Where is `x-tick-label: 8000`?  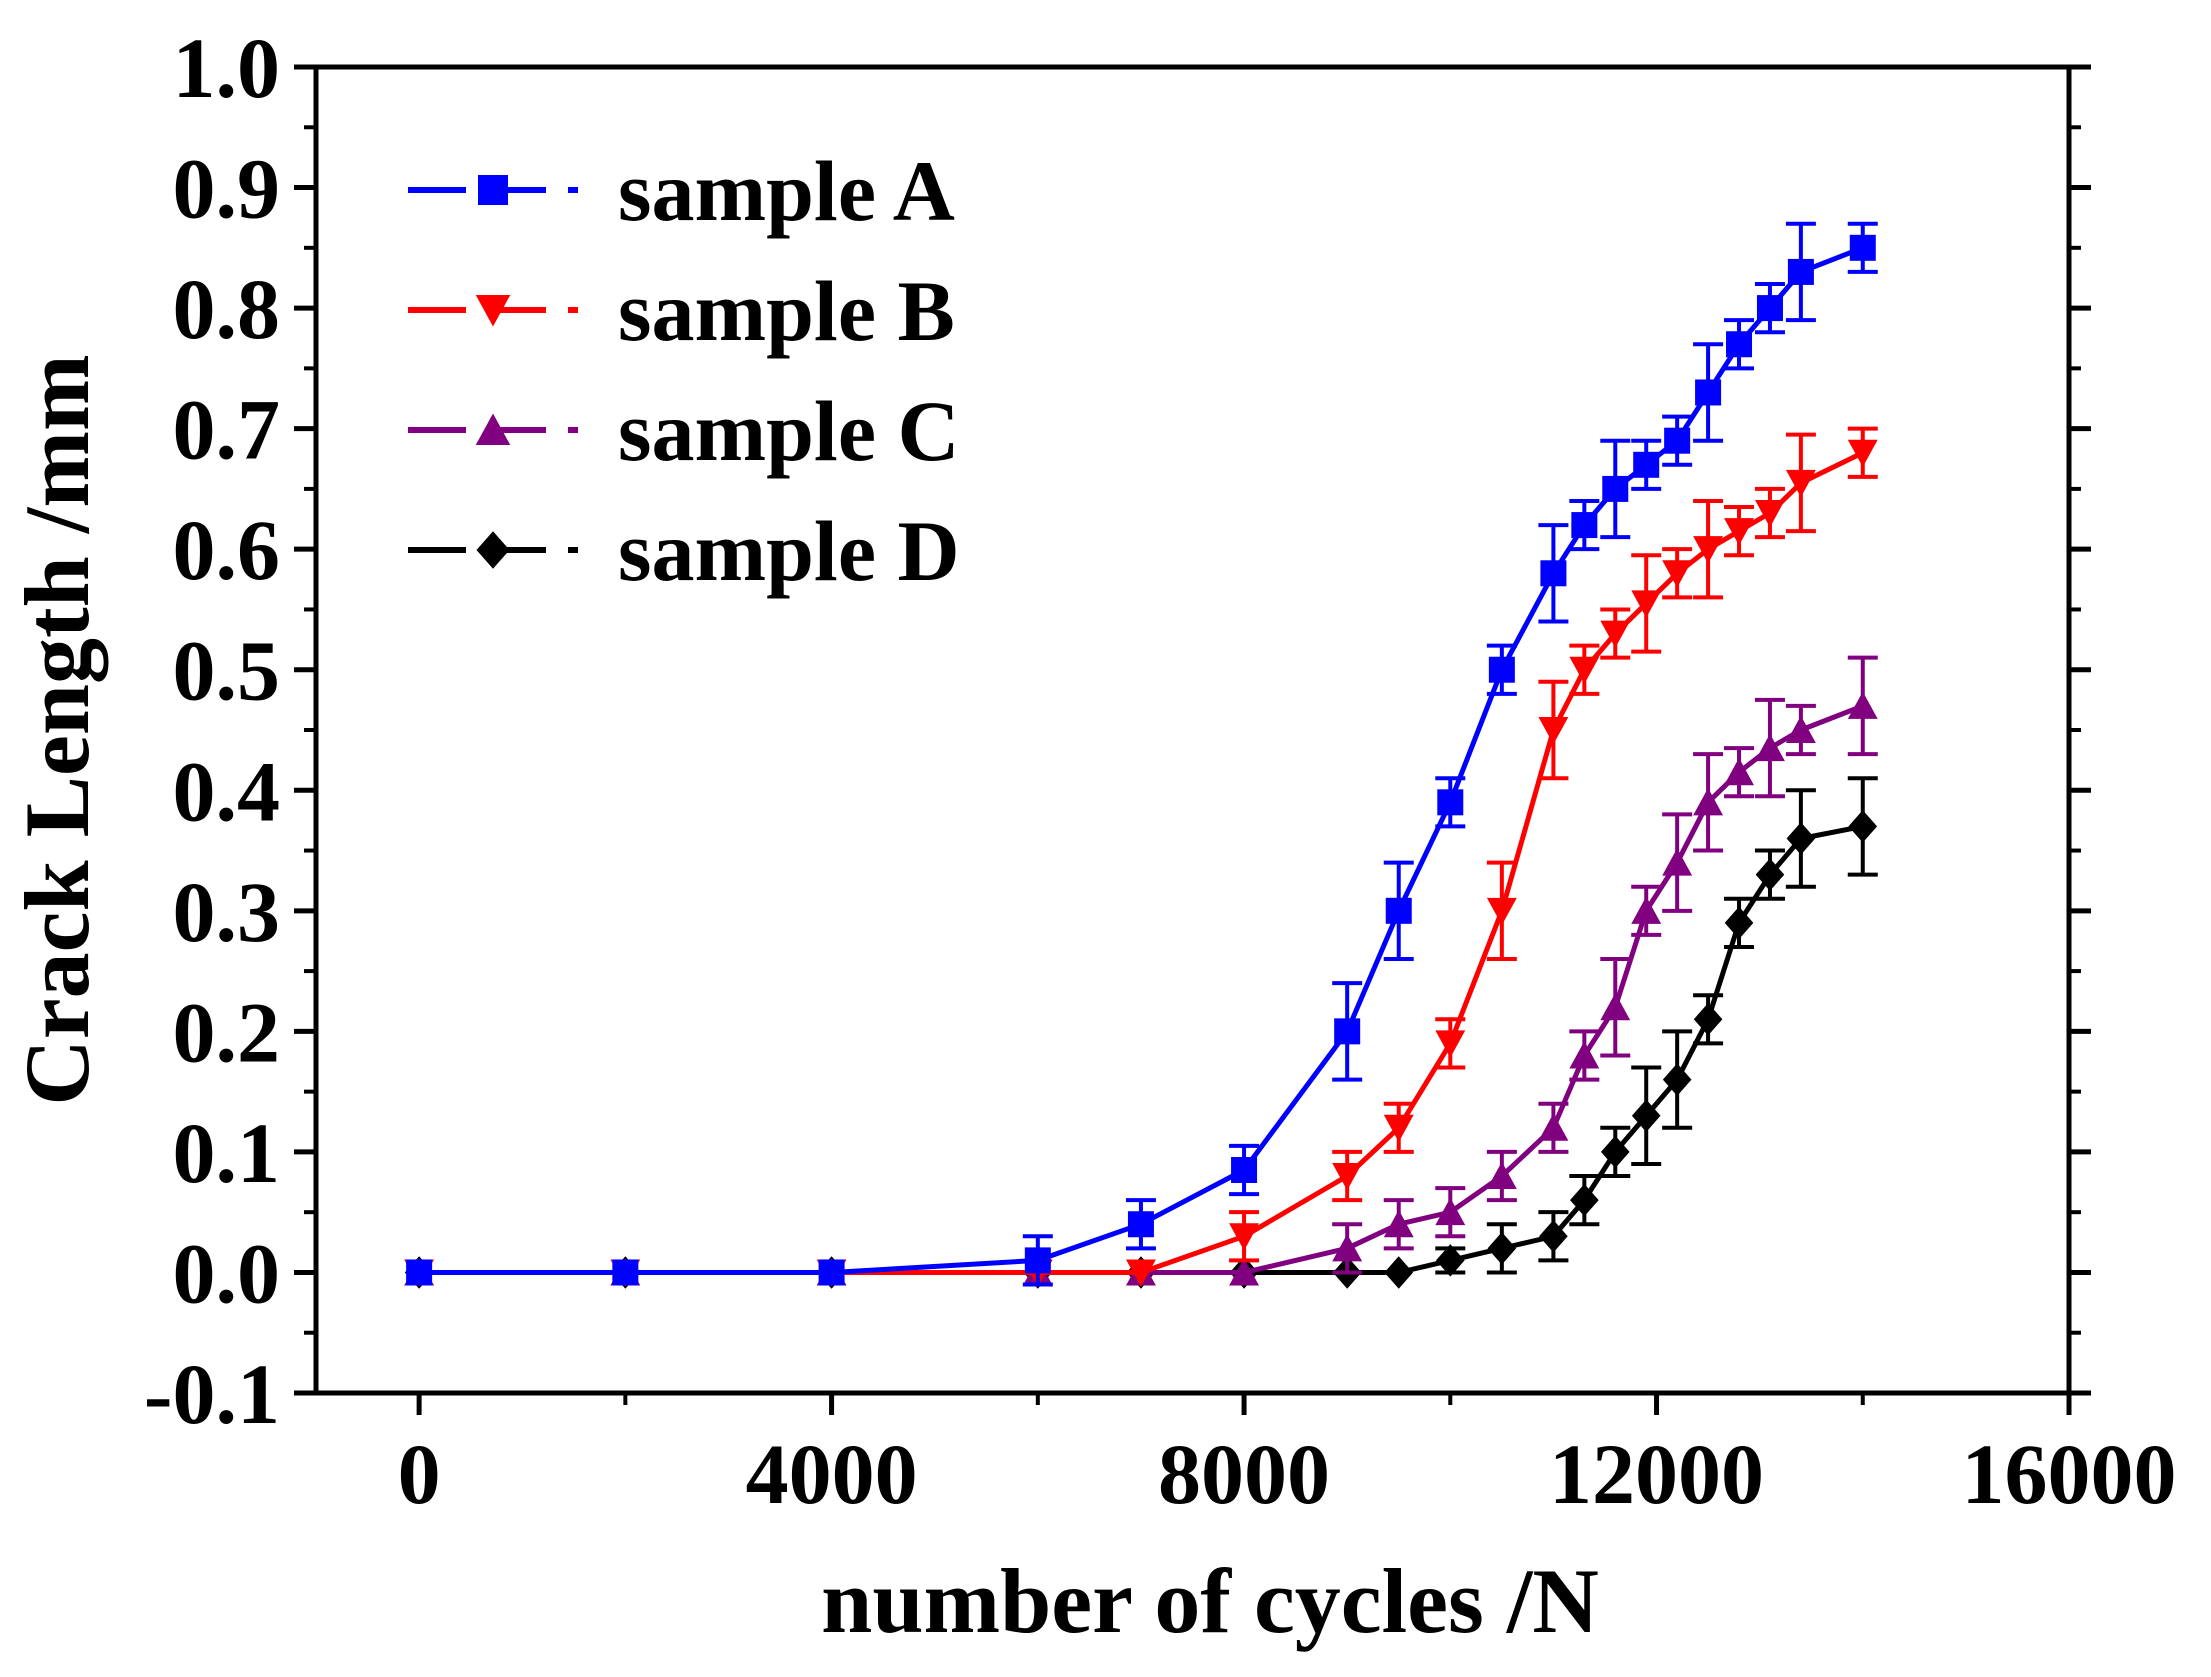 x-tick-label: 8000 is located at coordinates (1244, 1474).